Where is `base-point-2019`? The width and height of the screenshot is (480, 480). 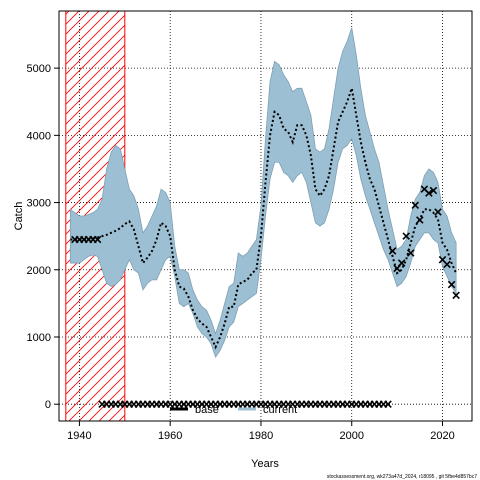
base-point-2019 is located at coordinates (438, 212).